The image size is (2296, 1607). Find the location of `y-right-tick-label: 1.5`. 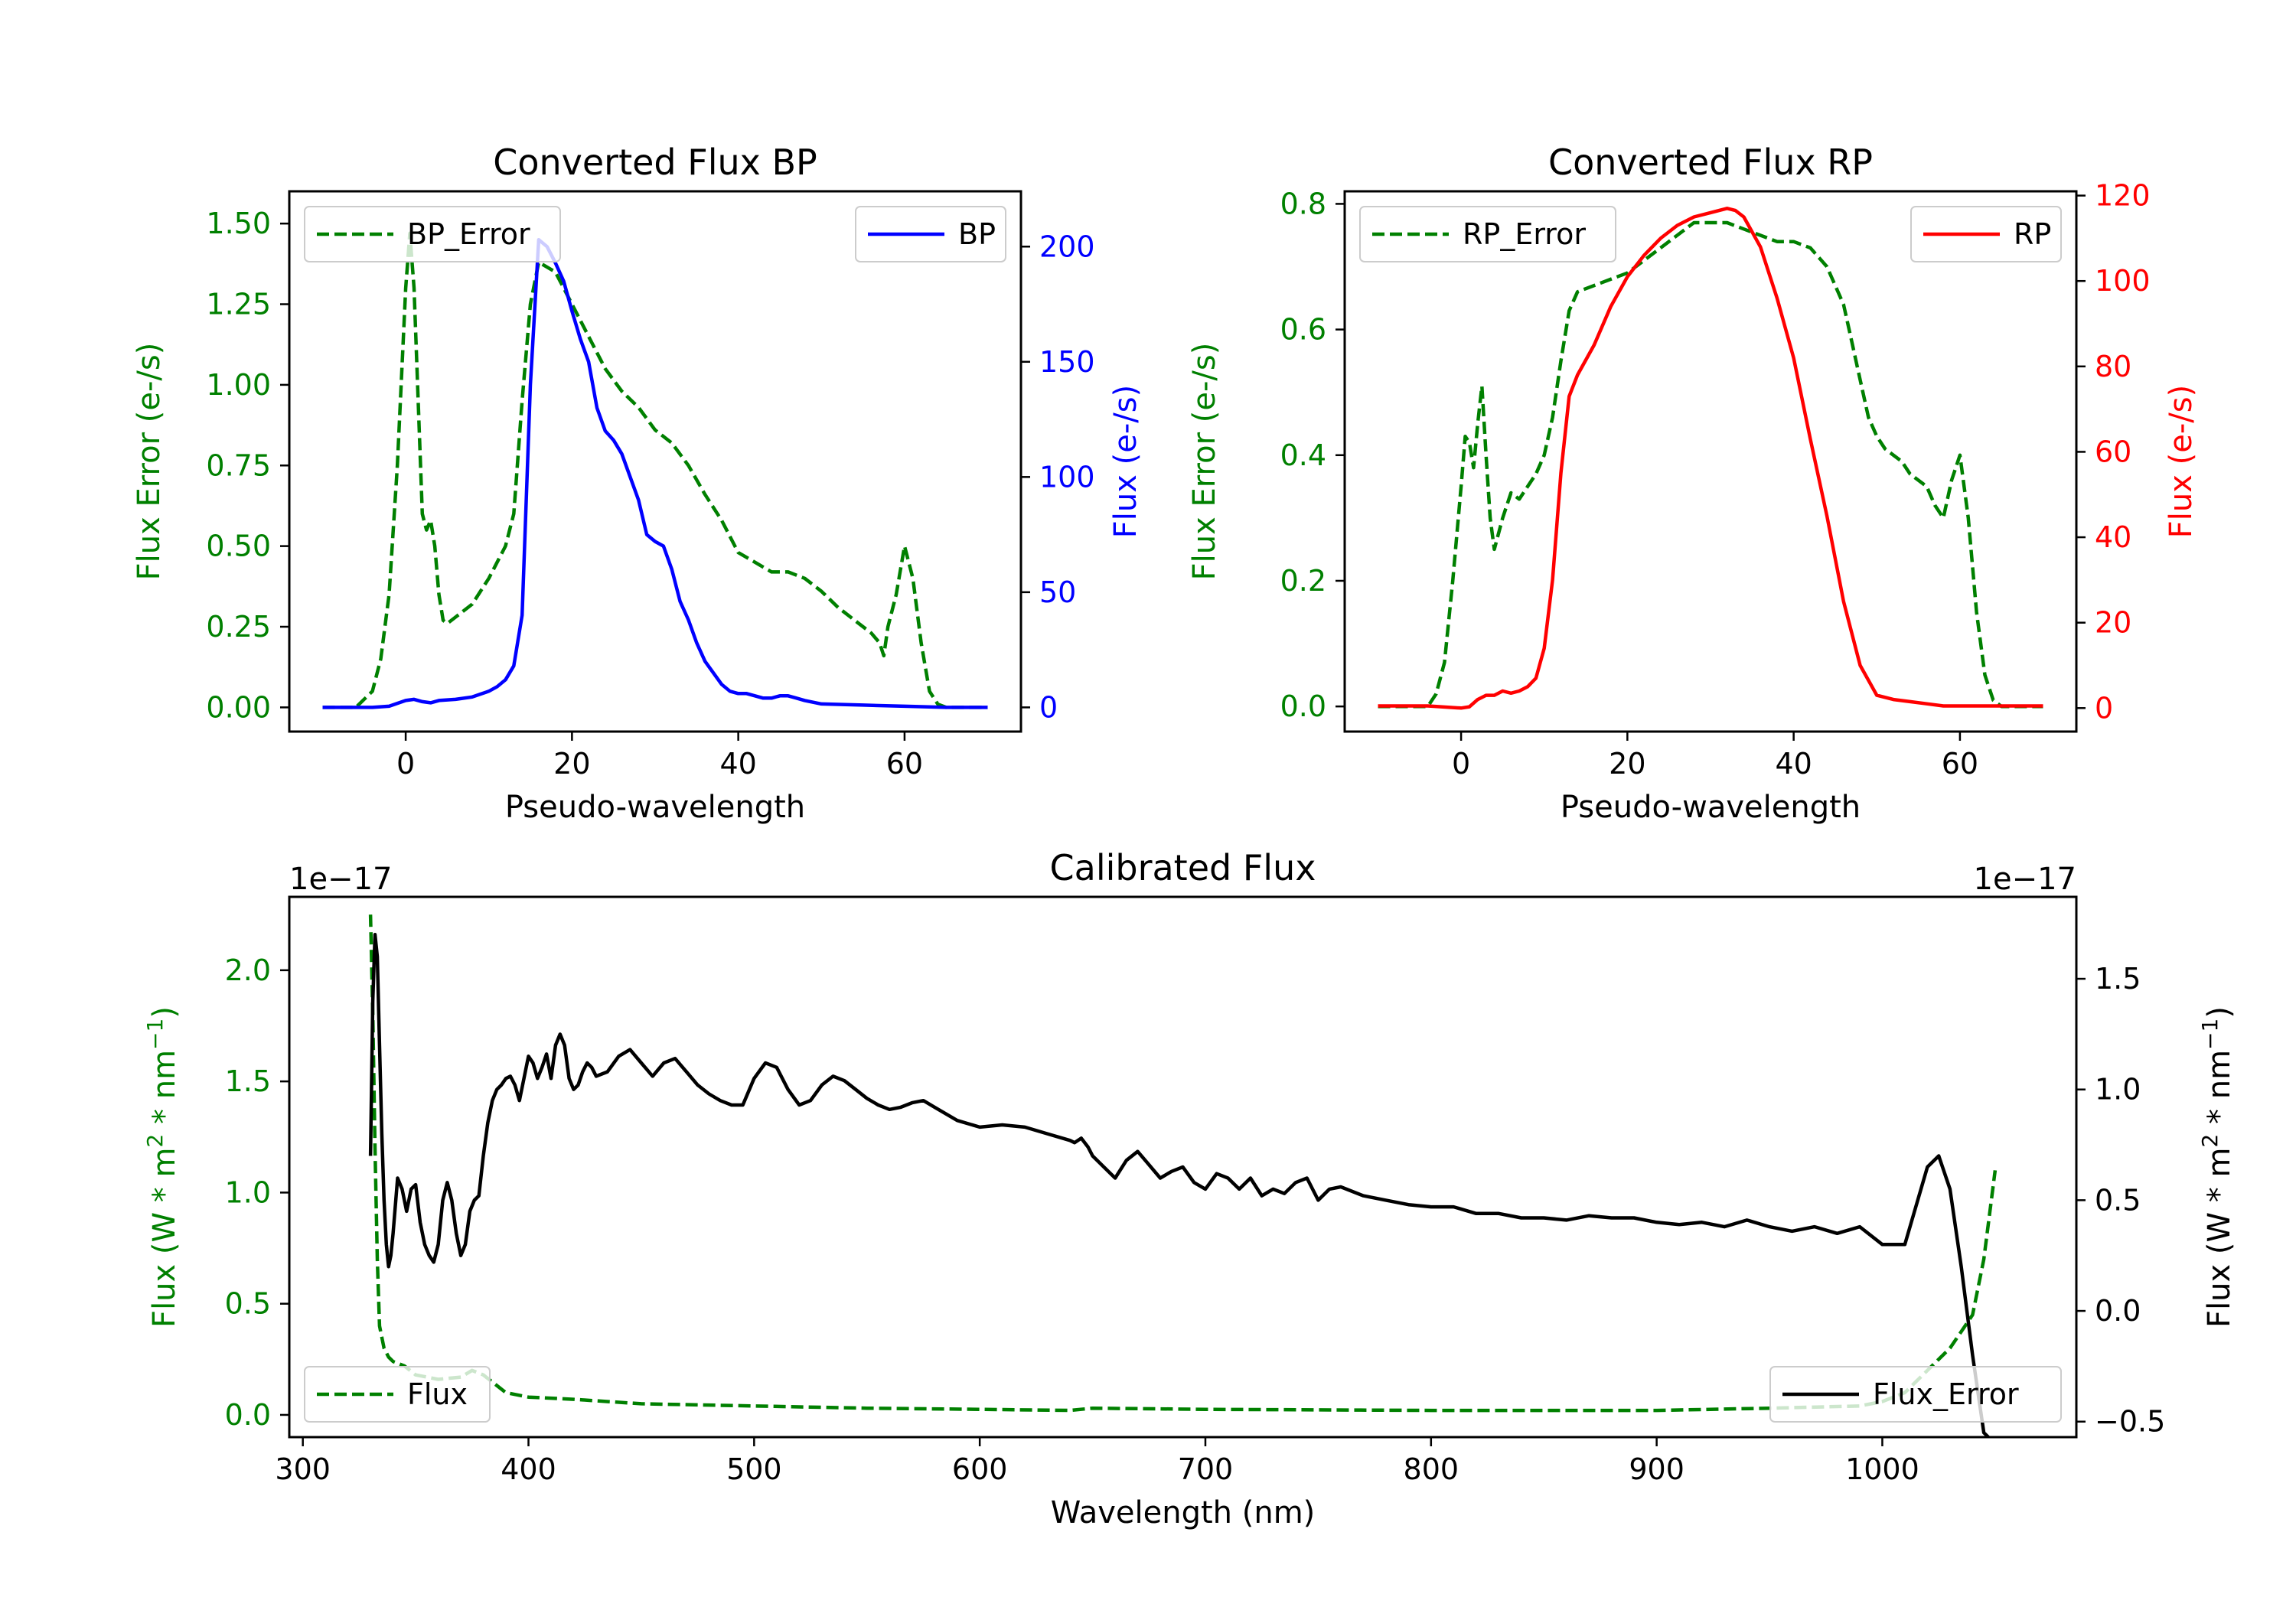

y-right-tick-label: 1.5 is located at coordinates (2118, 979).